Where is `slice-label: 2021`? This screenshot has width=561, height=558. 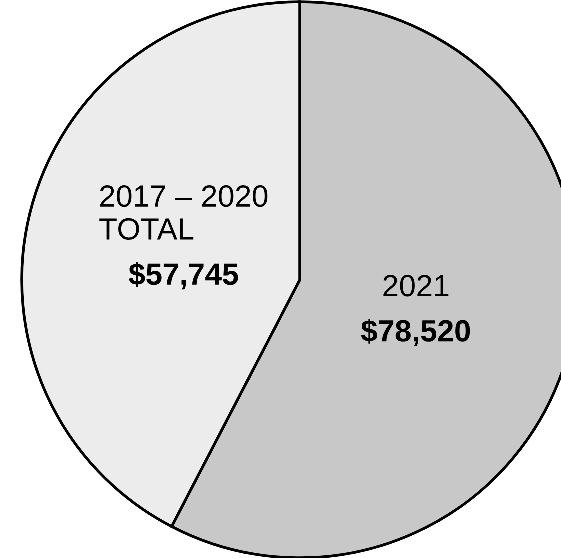
slice-label: 2021 is located at coordinates (416, 286).